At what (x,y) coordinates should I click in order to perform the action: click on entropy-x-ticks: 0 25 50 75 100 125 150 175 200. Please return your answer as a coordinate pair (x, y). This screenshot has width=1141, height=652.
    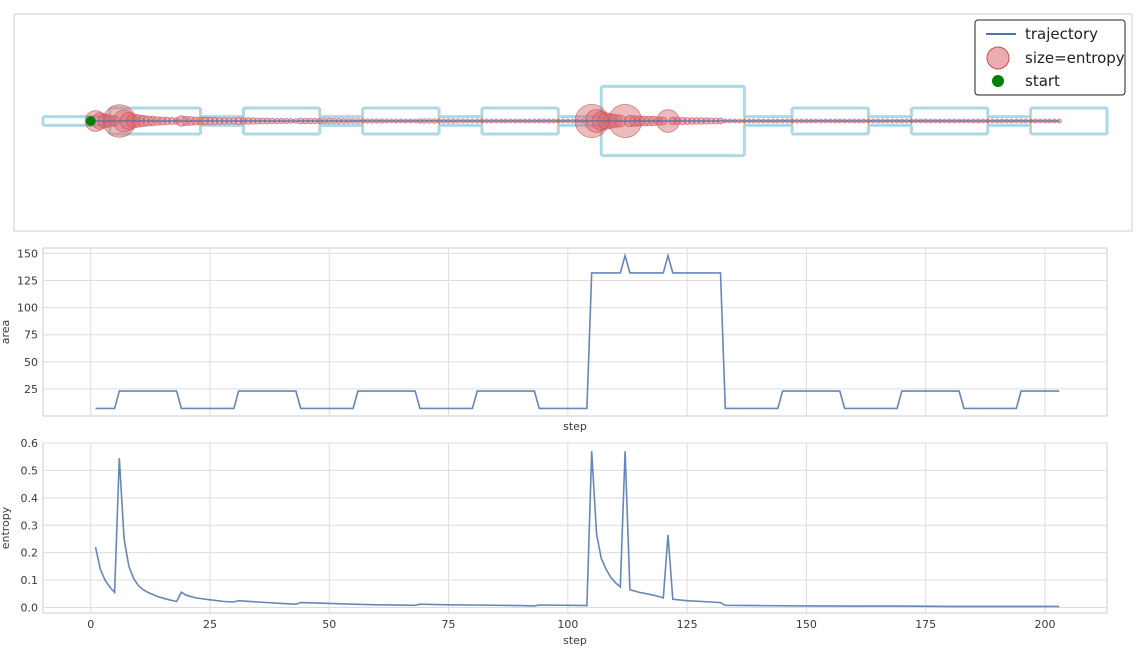
    Looking at the image, I should click on (571, 624).